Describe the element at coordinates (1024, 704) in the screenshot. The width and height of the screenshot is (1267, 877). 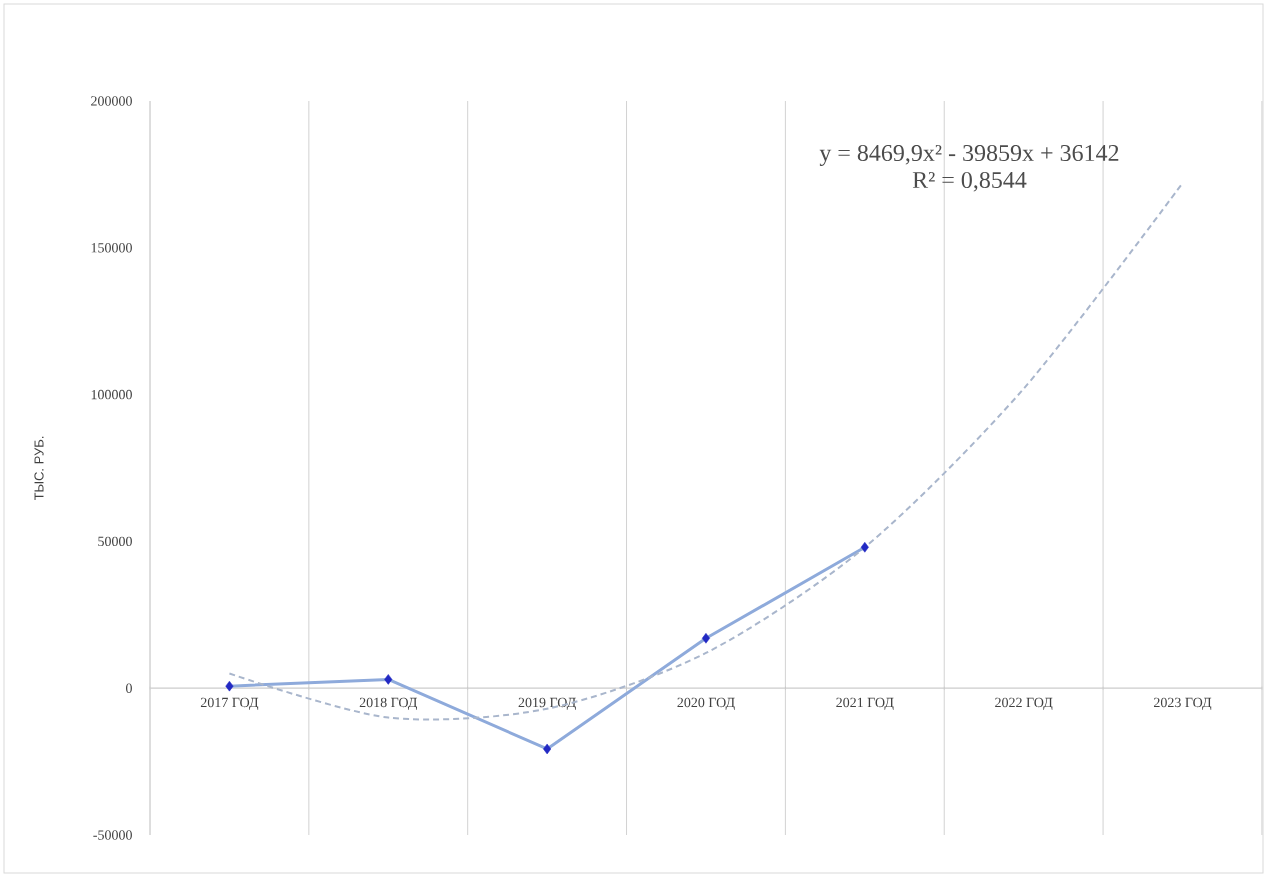
I see `x-tick-label: 2022 ГОД` at that location.